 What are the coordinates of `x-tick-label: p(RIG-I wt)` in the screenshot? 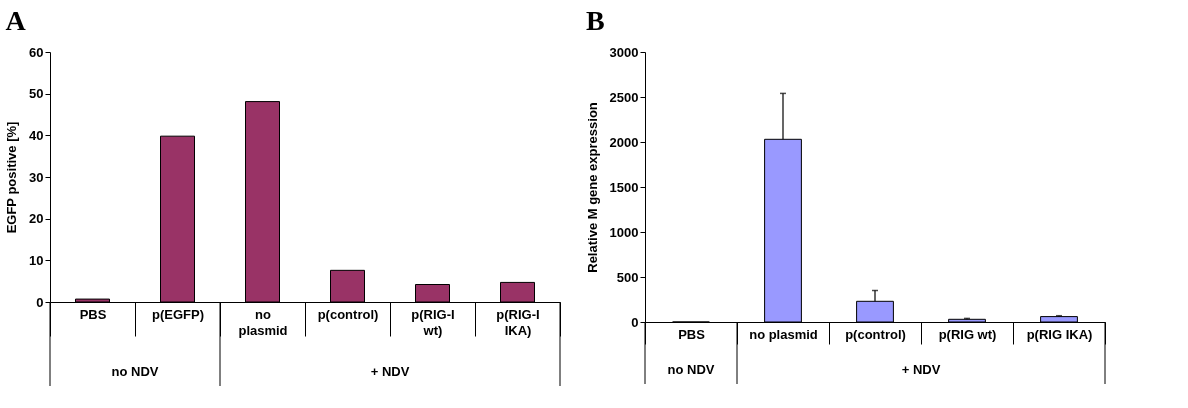 It's located at (433, 322).